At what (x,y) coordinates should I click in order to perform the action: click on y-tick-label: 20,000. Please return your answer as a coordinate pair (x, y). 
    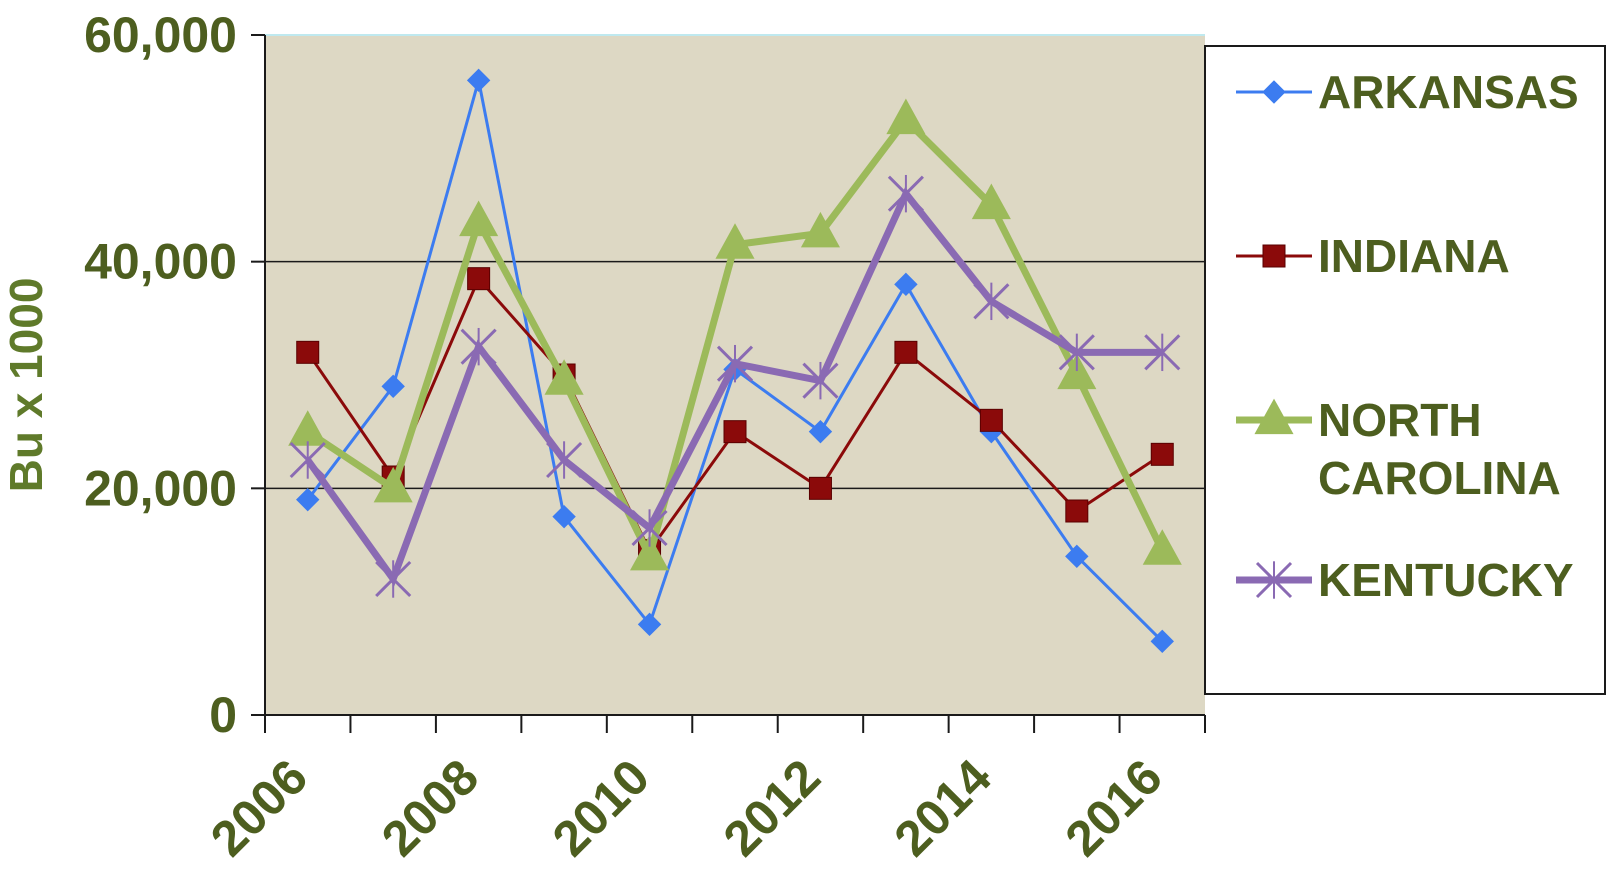
    Looking at the image, I should click on (160, 488).